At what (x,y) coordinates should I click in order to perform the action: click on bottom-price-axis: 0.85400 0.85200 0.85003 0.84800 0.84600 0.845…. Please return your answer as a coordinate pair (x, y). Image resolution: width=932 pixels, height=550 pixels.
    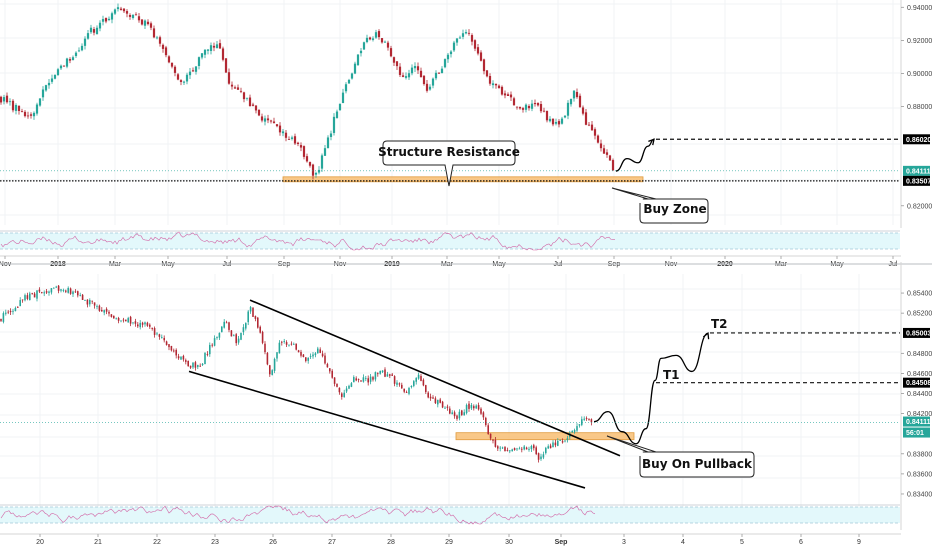
    Looking at the image, I should click on (916, 396).